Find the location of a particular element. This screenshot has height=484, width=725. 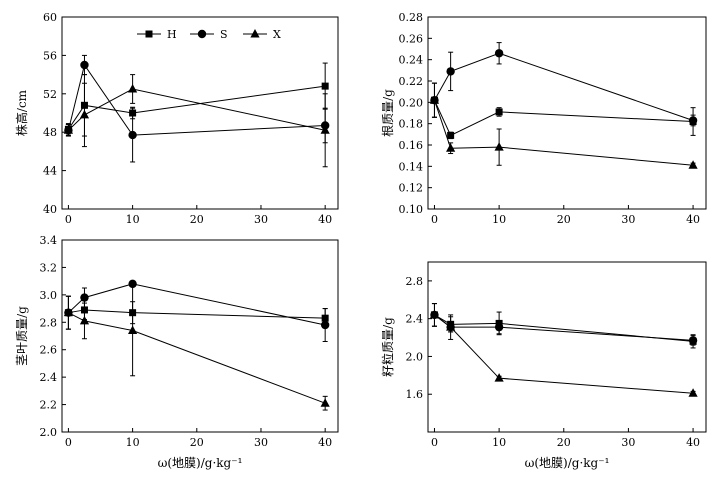

y-tick-label-root-2: 0.14 is located at coordinates (411, 166).